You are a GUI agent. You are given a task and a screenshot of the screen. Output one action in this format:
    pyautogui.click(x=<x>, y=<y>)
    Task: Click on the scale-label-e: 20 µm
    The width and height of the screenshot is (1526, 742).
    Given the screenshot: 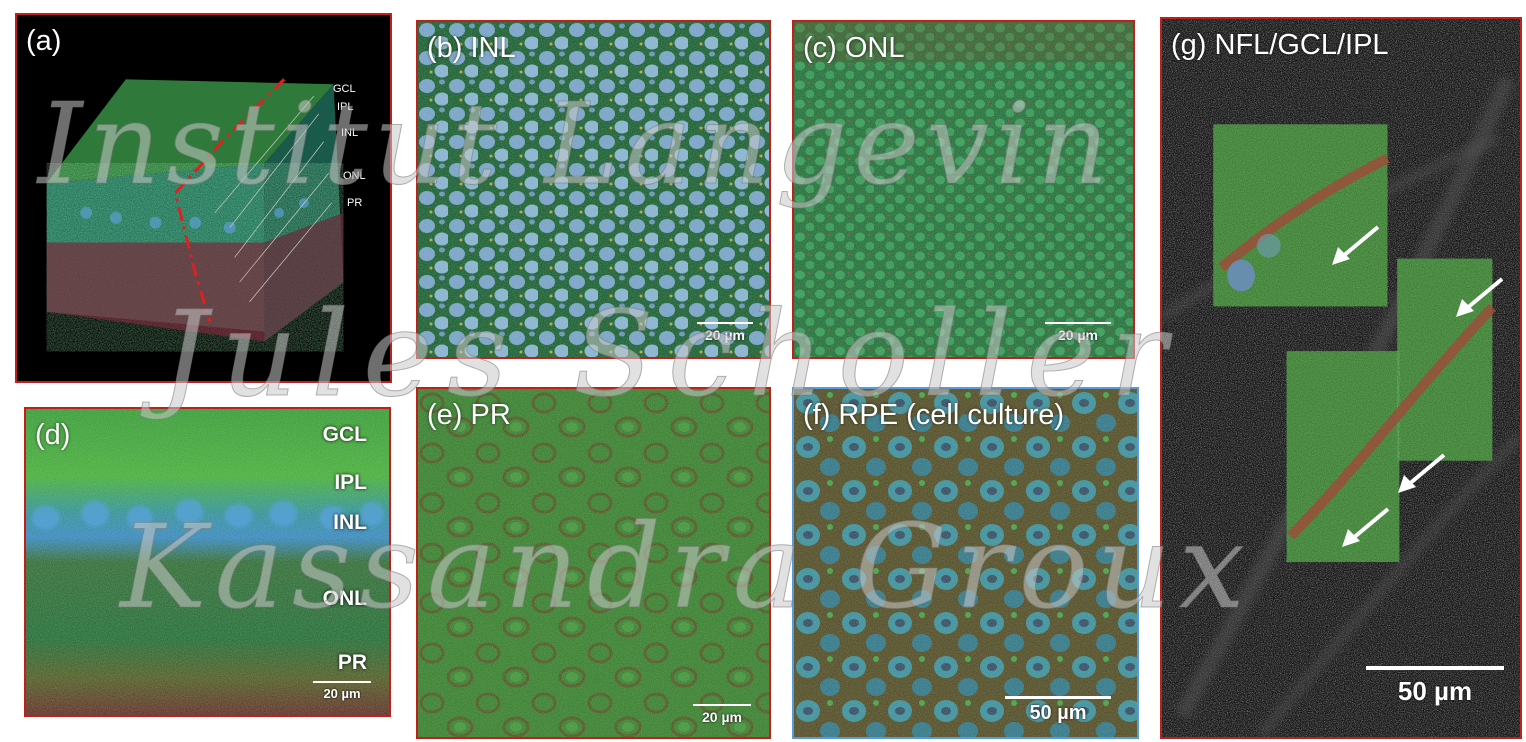 What is the action you would take?
    pyautogui.click(x=722, y=717)
    